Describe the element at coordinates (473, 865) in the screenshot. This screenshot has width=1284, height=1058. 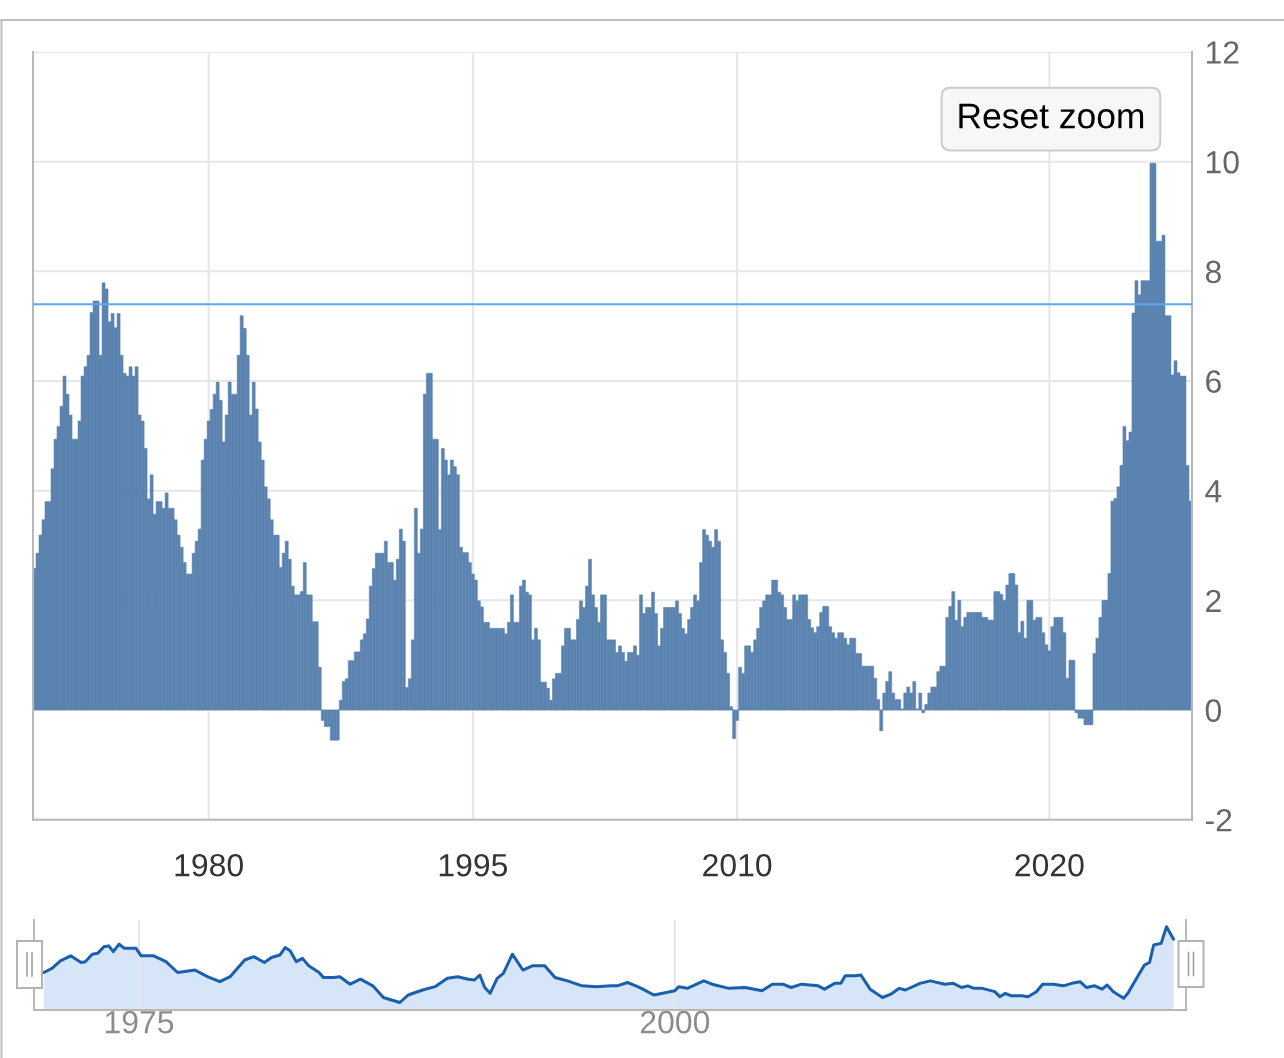
I see `x-tick-label: 1995` at that location.